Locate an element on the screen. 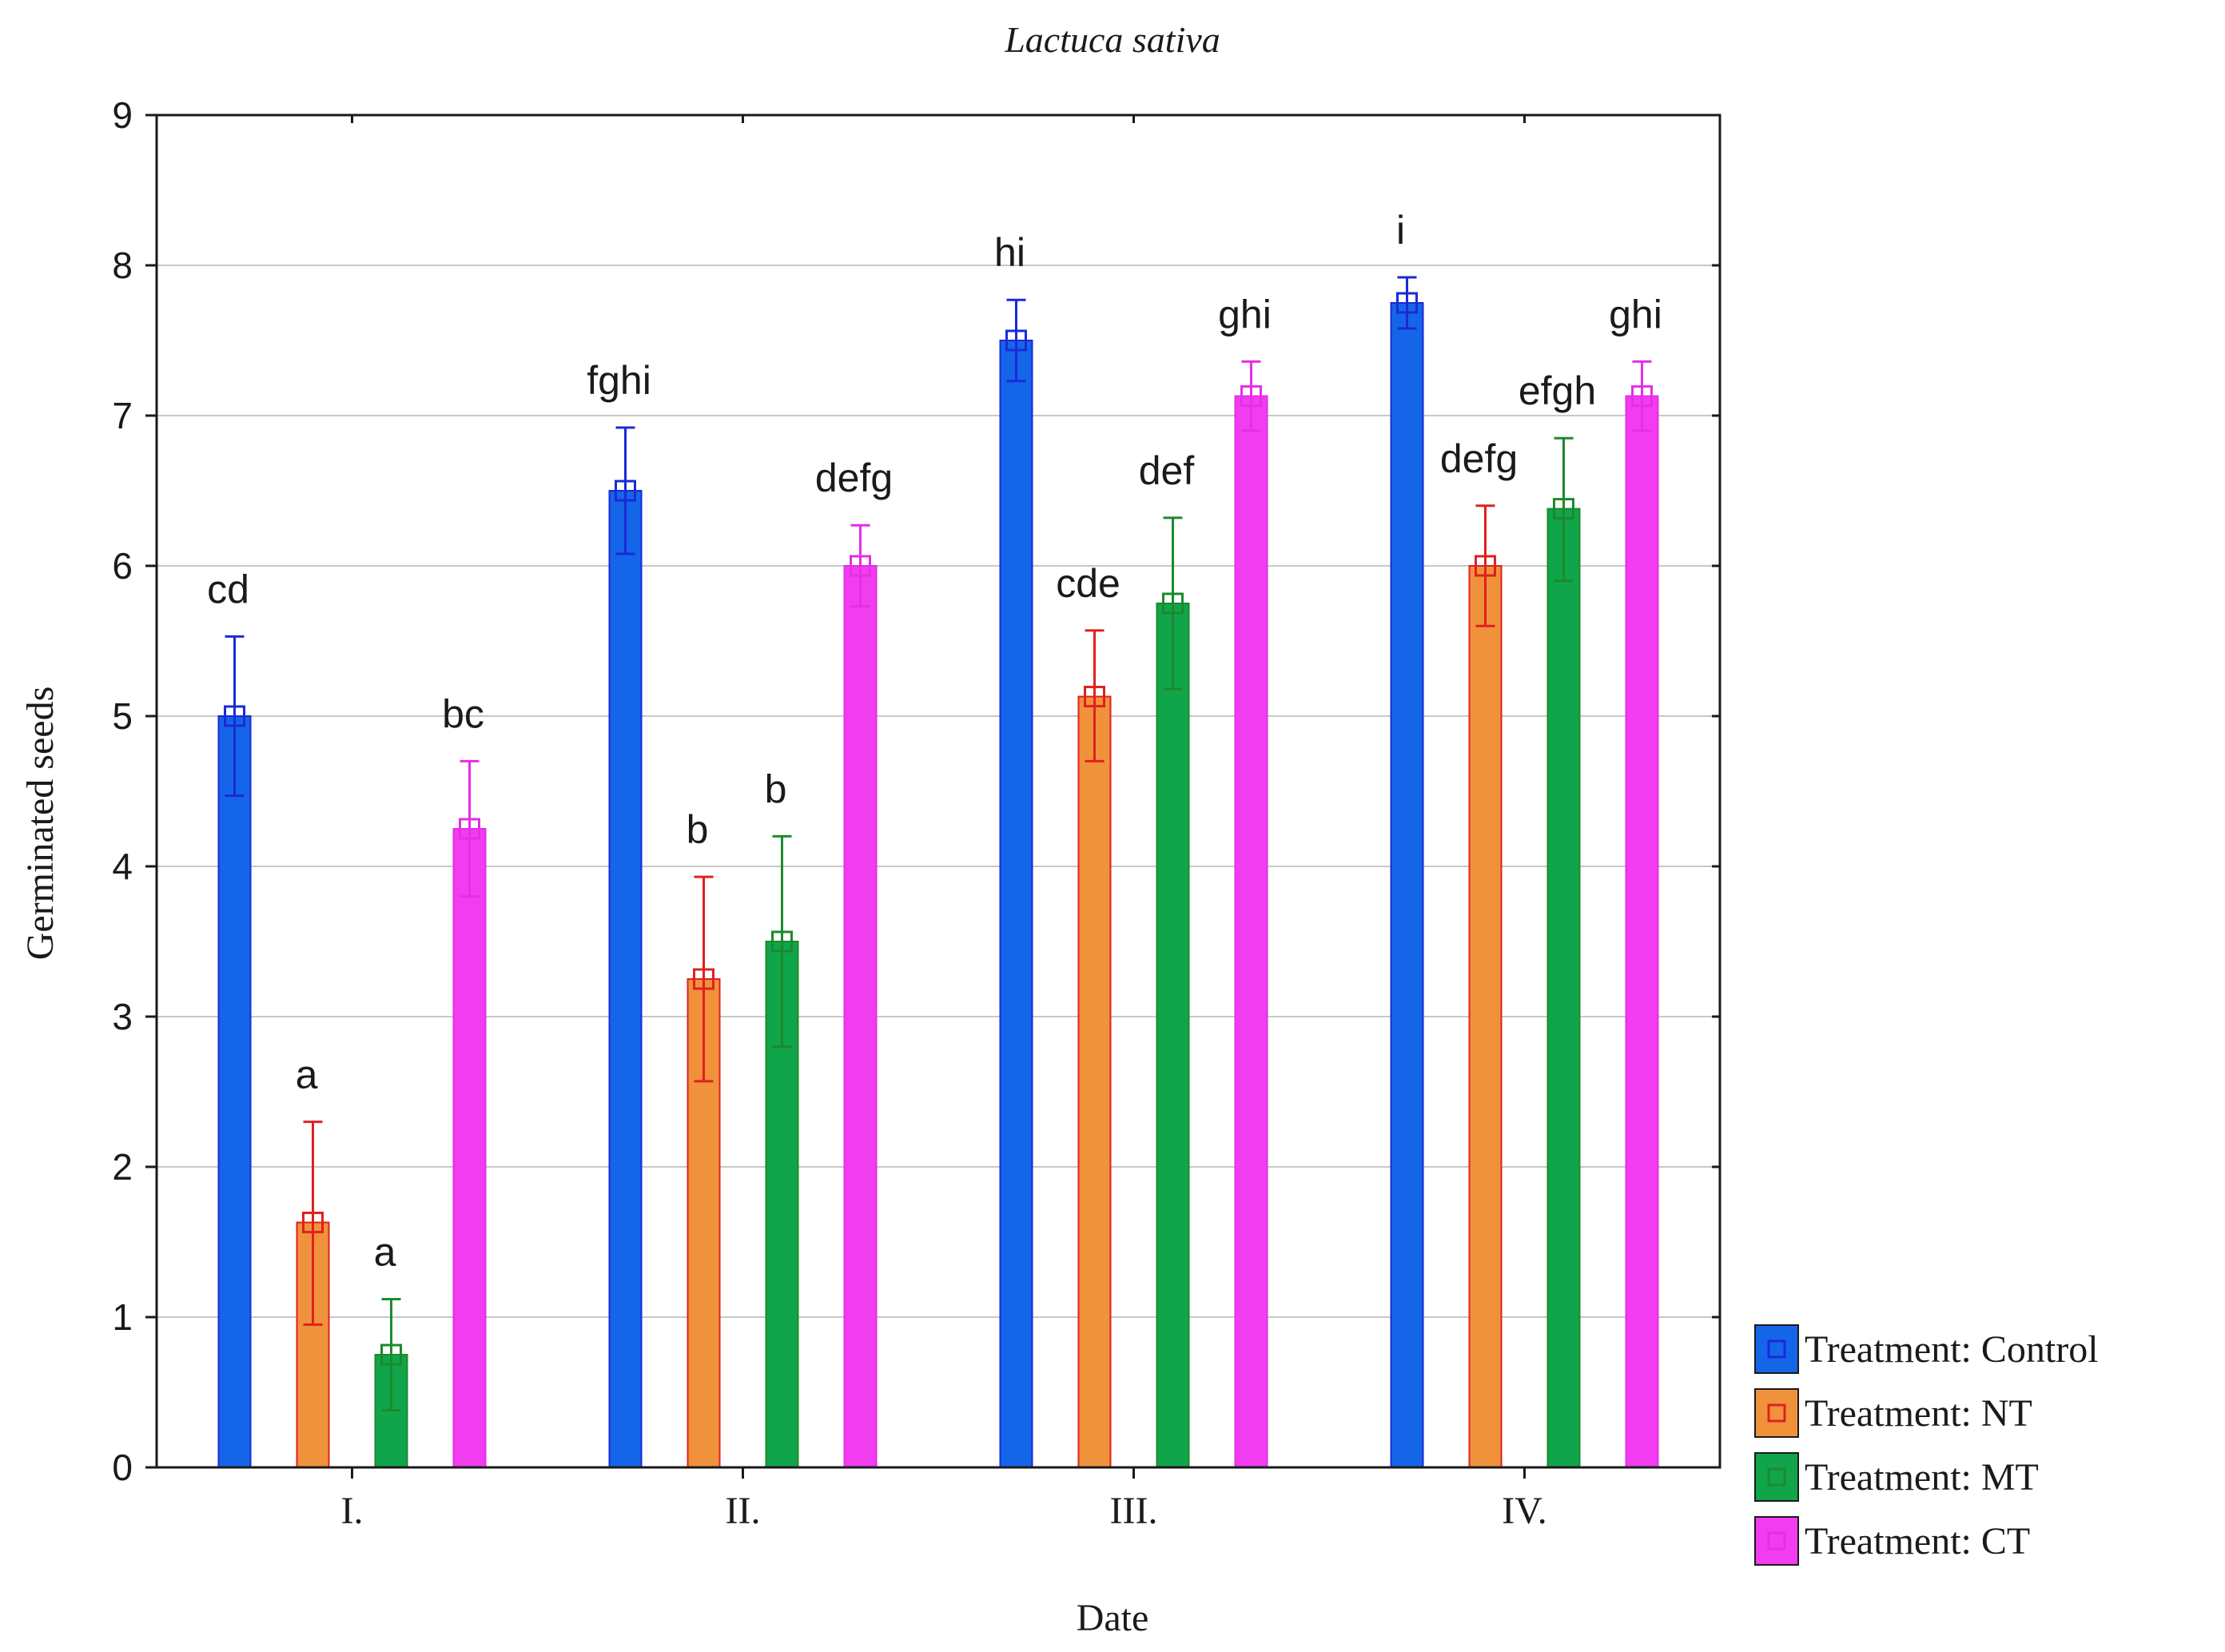 This screenshot has width=2225, height=1652. x-tick-label: I. is located at coordinates (352, 1511).